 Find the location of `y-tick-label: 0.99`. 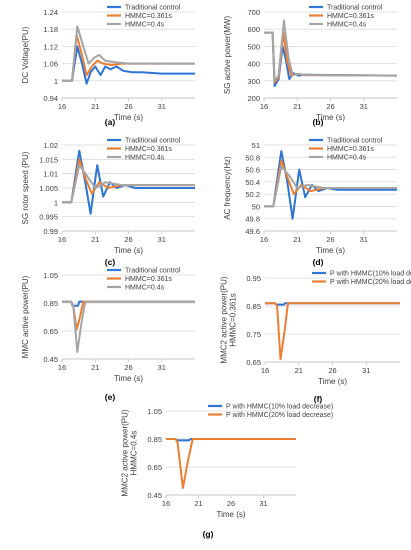

y-tick-label: 0.99 is located at coordinates (50, 231).